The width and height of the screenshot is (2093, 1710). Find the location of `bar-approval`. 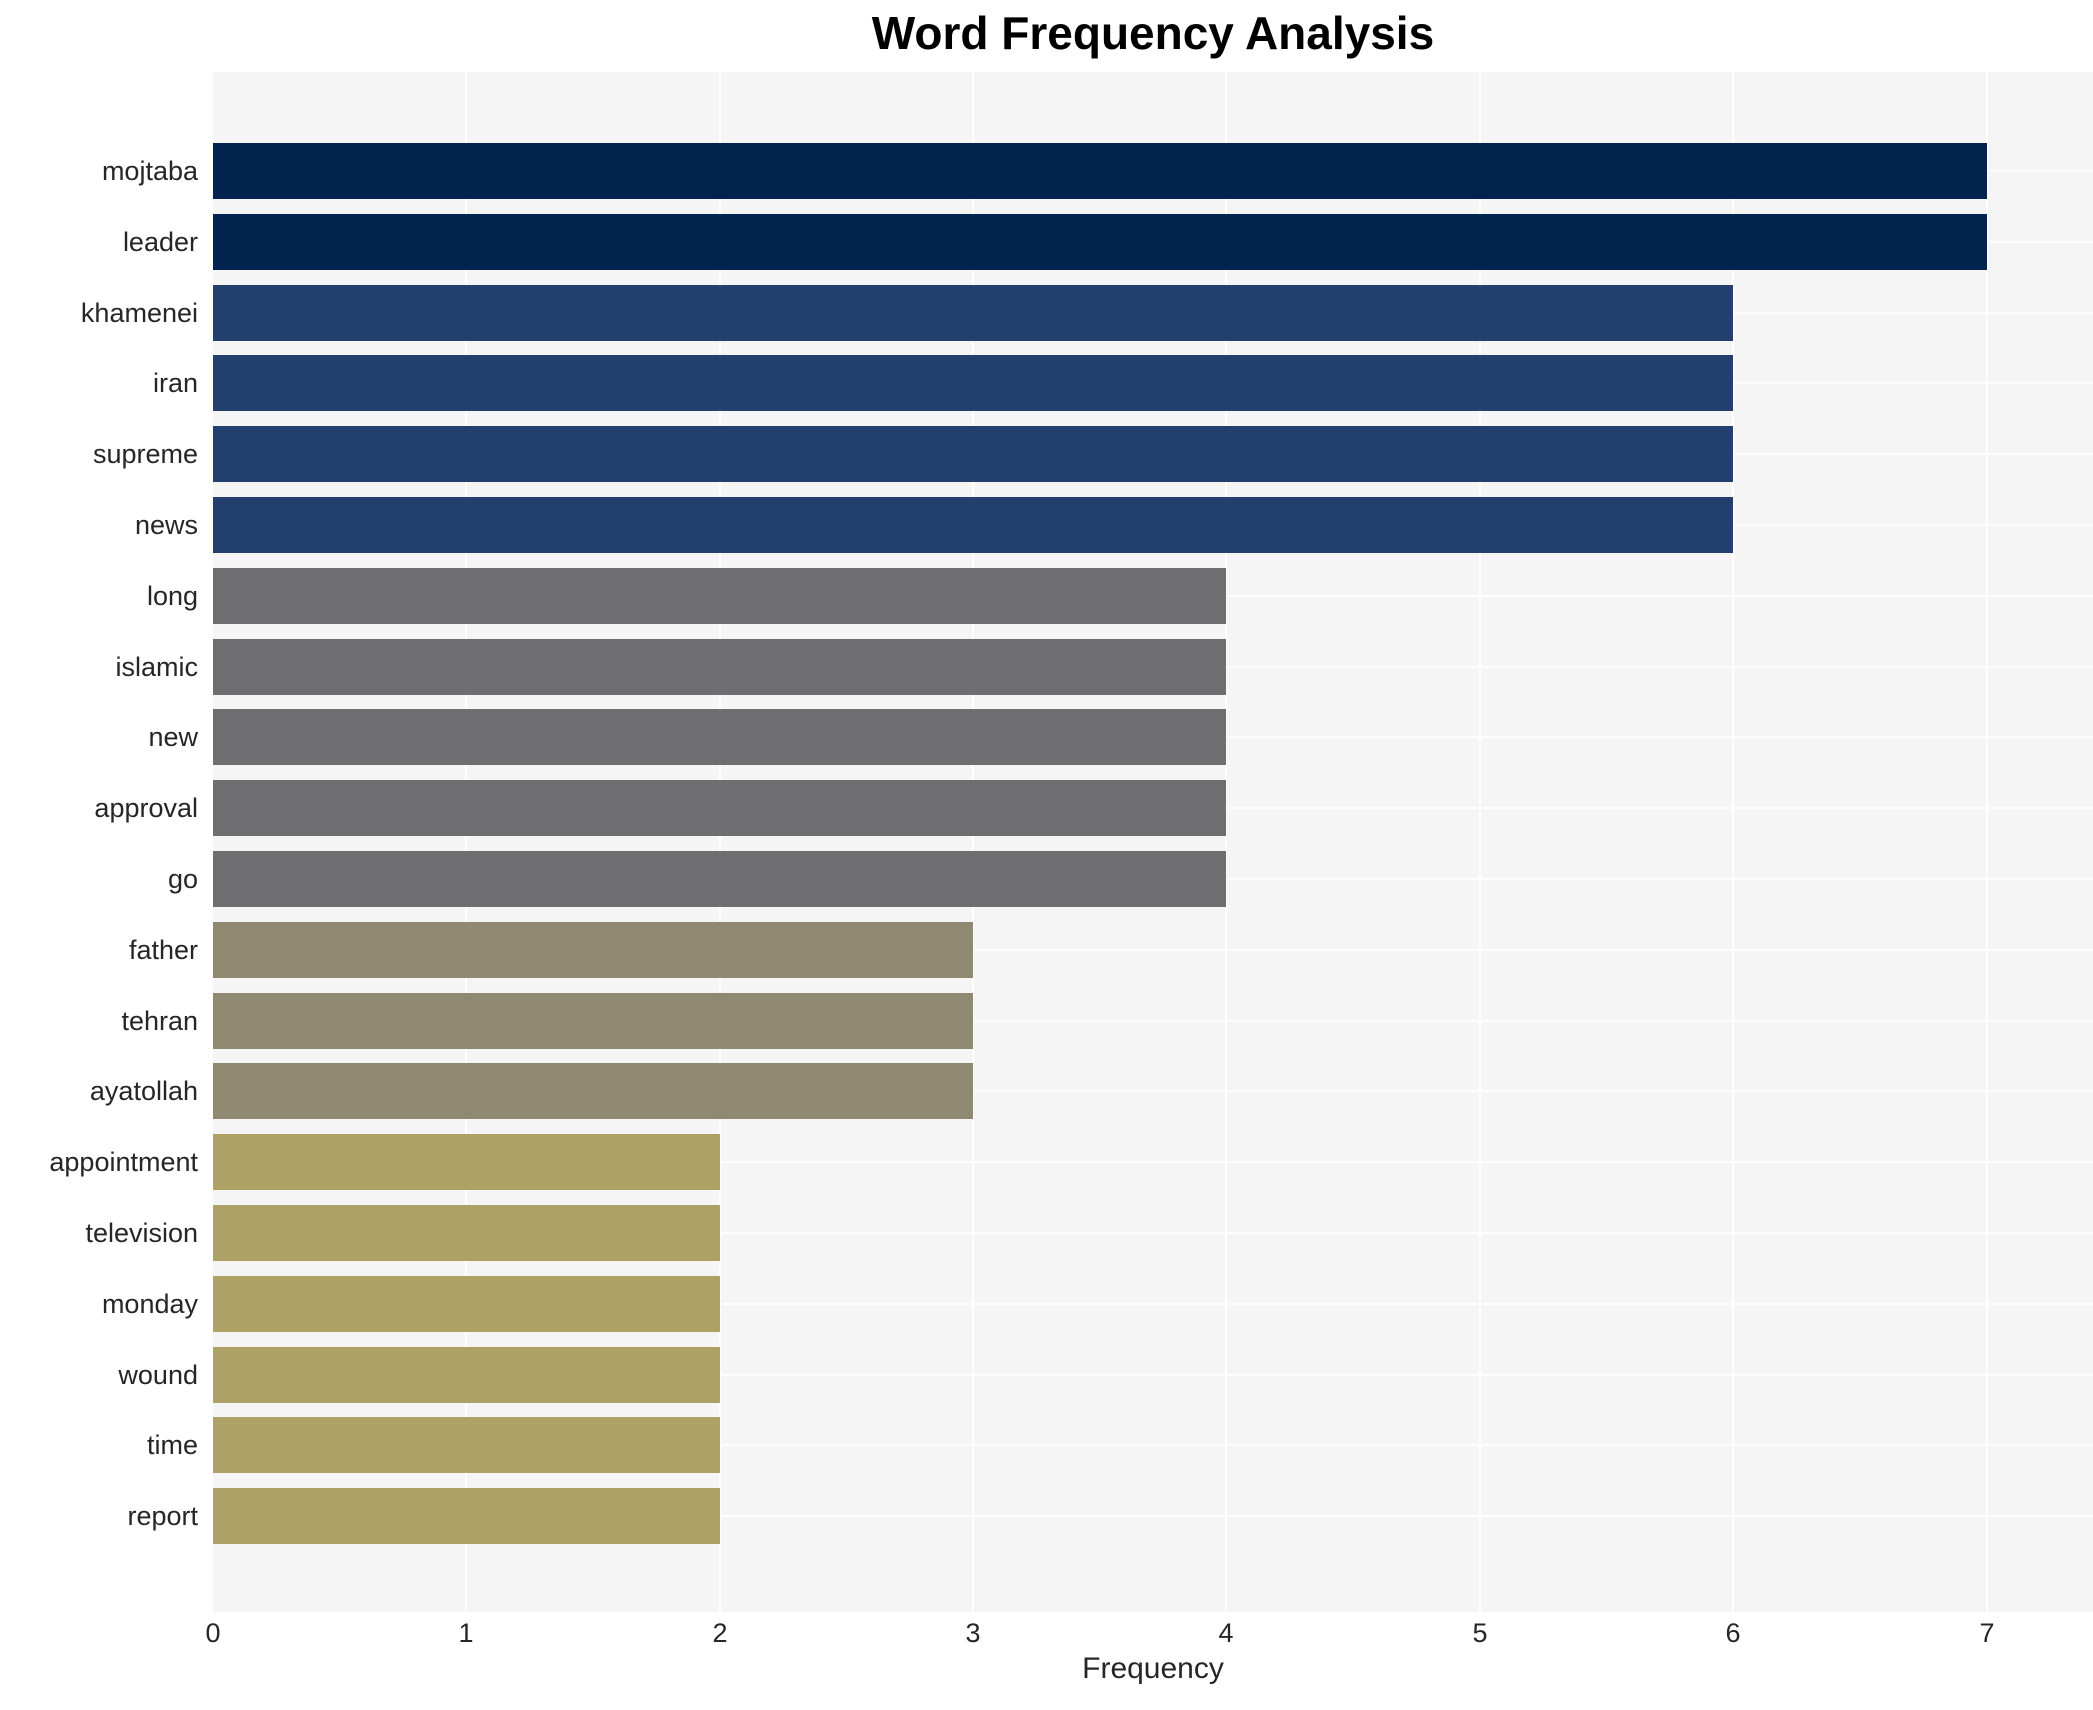

bar-approval is located at coordinates (719, 808).